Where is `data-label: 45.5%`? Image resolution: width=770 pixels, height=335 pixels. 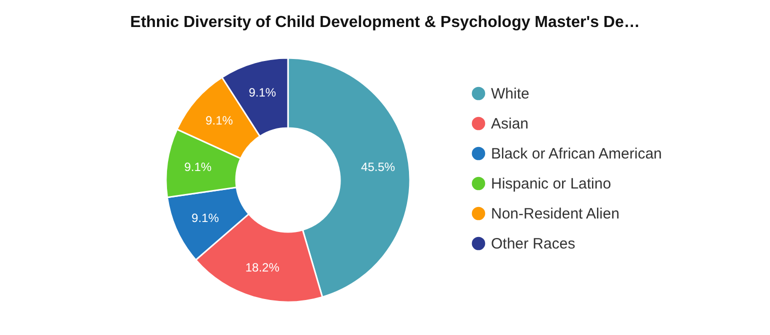 data-label: 45.5% is located at coordinates (378, 167).